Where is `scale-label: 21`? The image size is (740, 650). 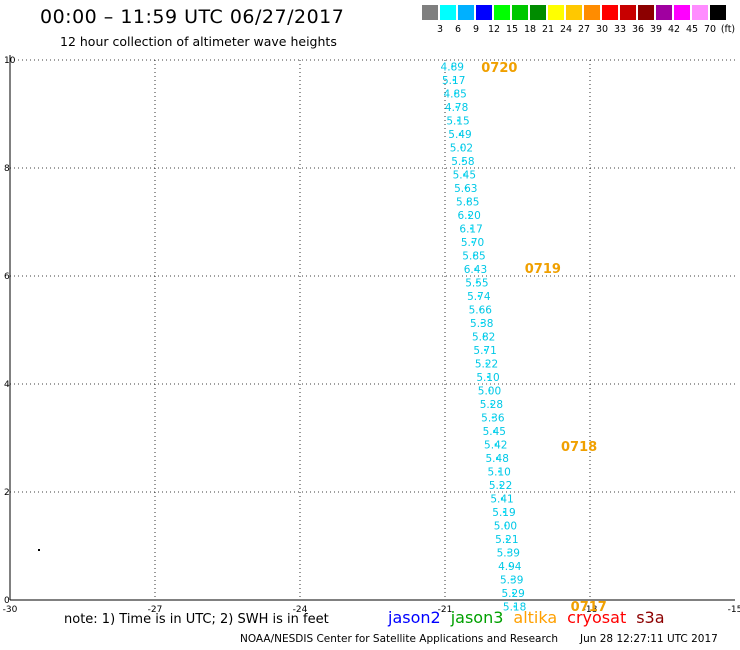 scale-label: 21 is located at coordinates (548, 29).